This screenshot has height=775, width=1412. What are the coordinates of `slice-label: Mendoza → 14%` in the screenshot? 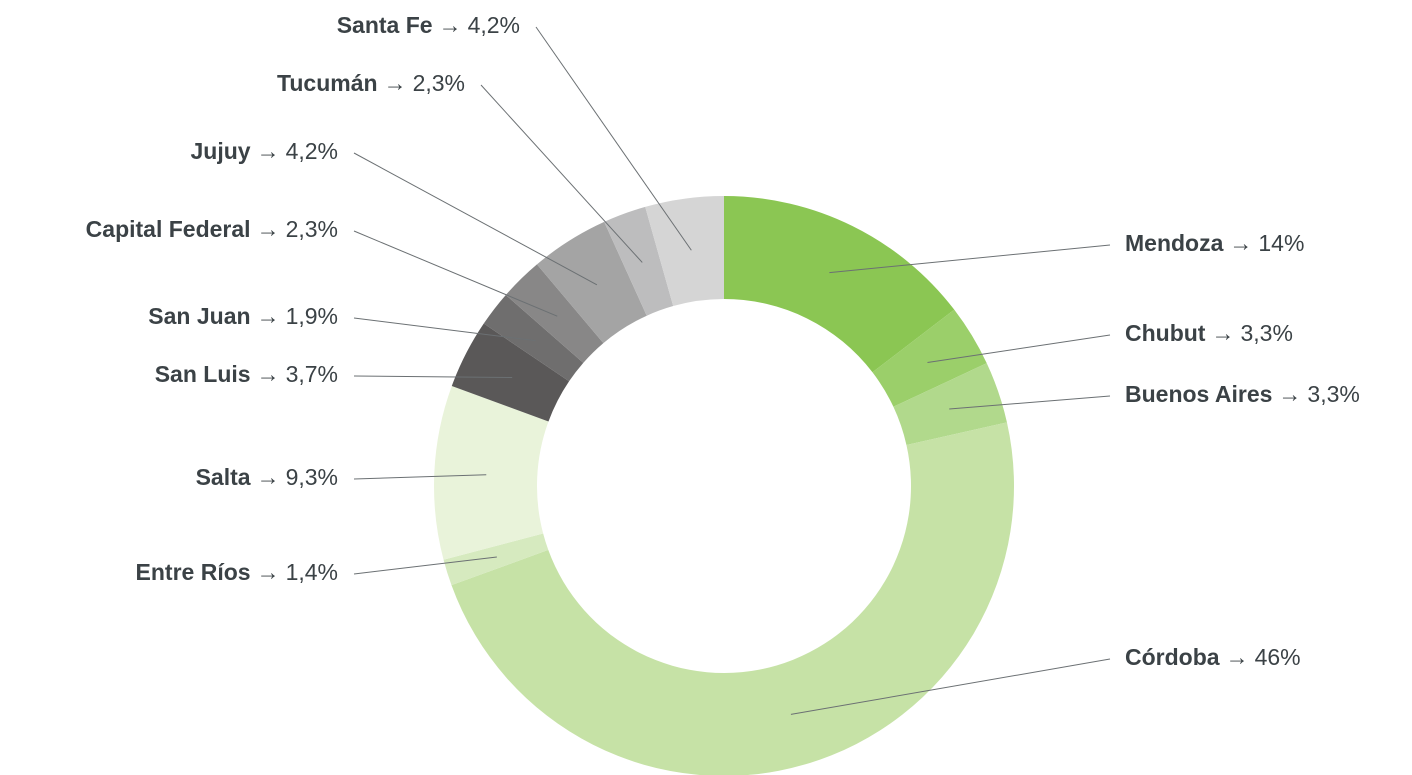 It's located at (1214, 243).